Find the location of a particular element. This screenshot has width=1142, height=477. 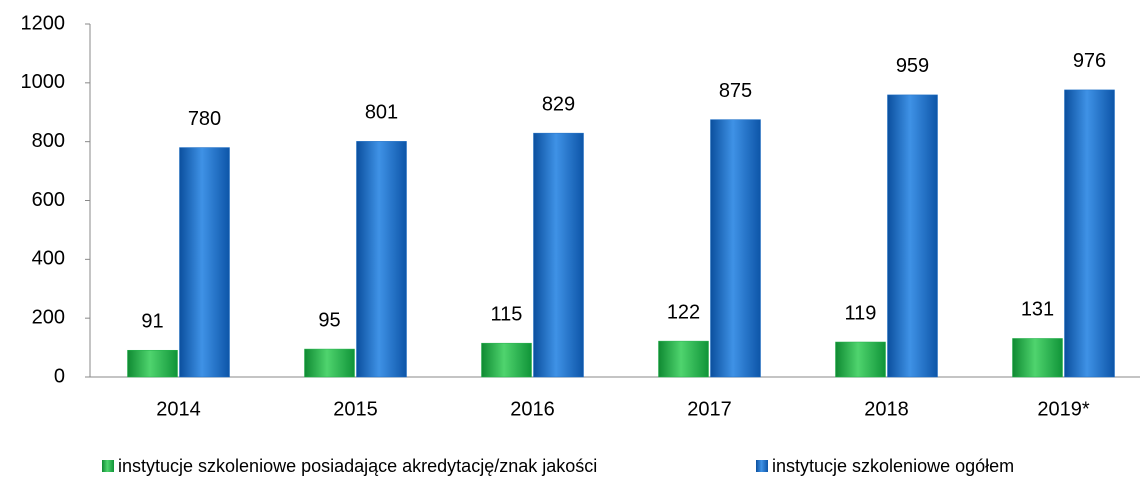

value-label: 119 is located at coordinates (861, 313).